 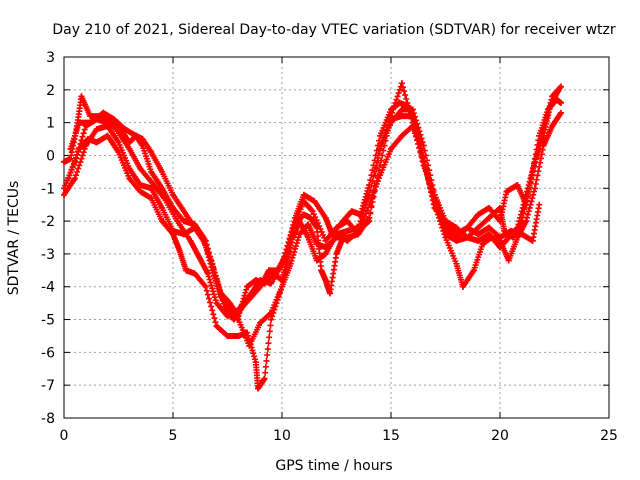 What do you see at coordinates (50, 58) in the screenshot?
I see `y-tick-label: 3` at bounding box center [50, 58].